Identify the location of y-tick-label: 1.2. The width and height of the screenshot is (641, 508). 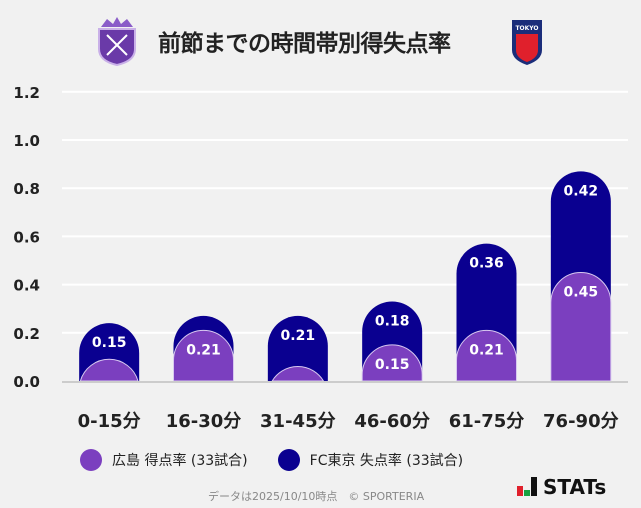
(26, 93).